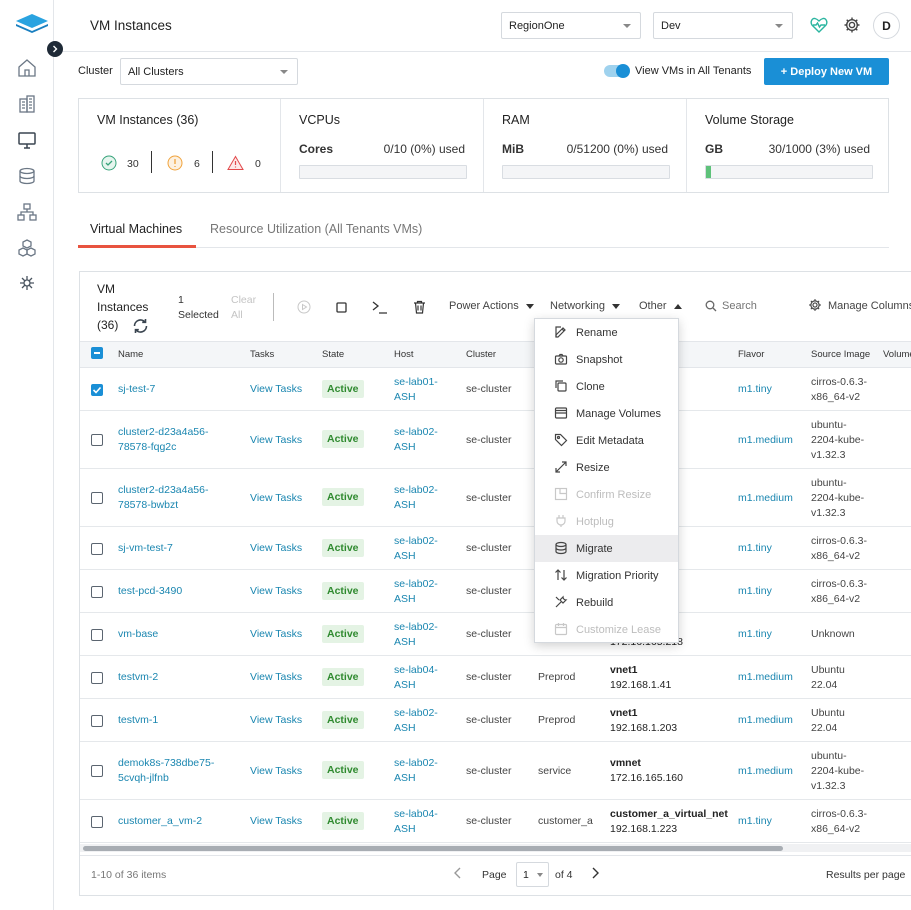 The height and width of the screenshot is (910, 911). What do you see at coordinates (481, 354) in the screenshot?
I see `col-cluster: Cluster` at bounding box center [481, 354].